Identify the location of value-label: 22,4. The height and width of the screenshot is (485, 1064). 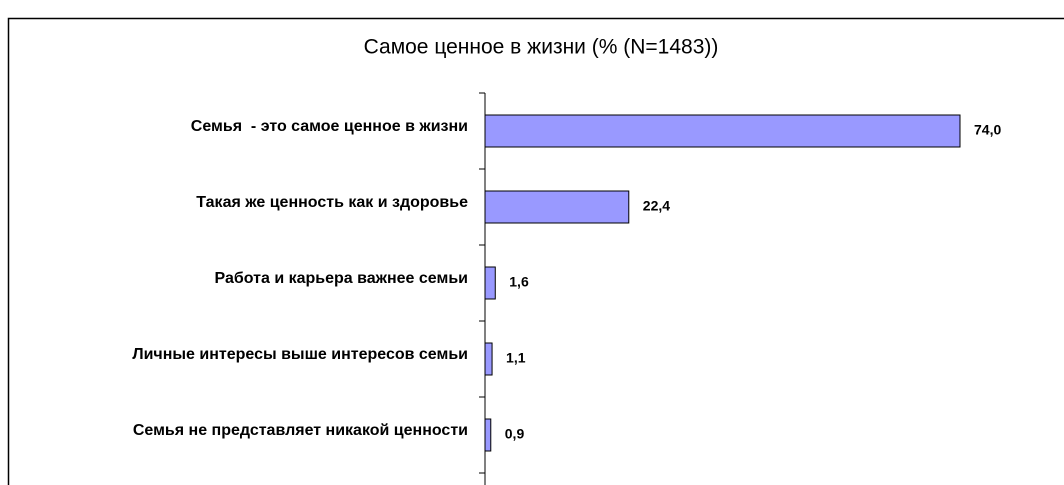
(656, 206).